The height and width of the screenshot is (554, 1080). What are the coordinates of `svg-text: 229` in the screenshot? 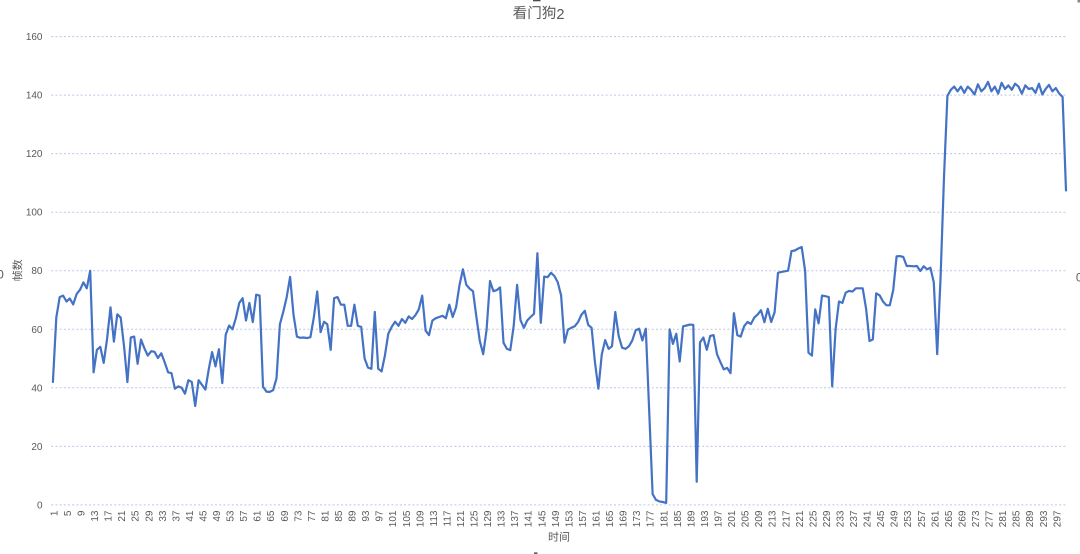 It's located at (827, 518).